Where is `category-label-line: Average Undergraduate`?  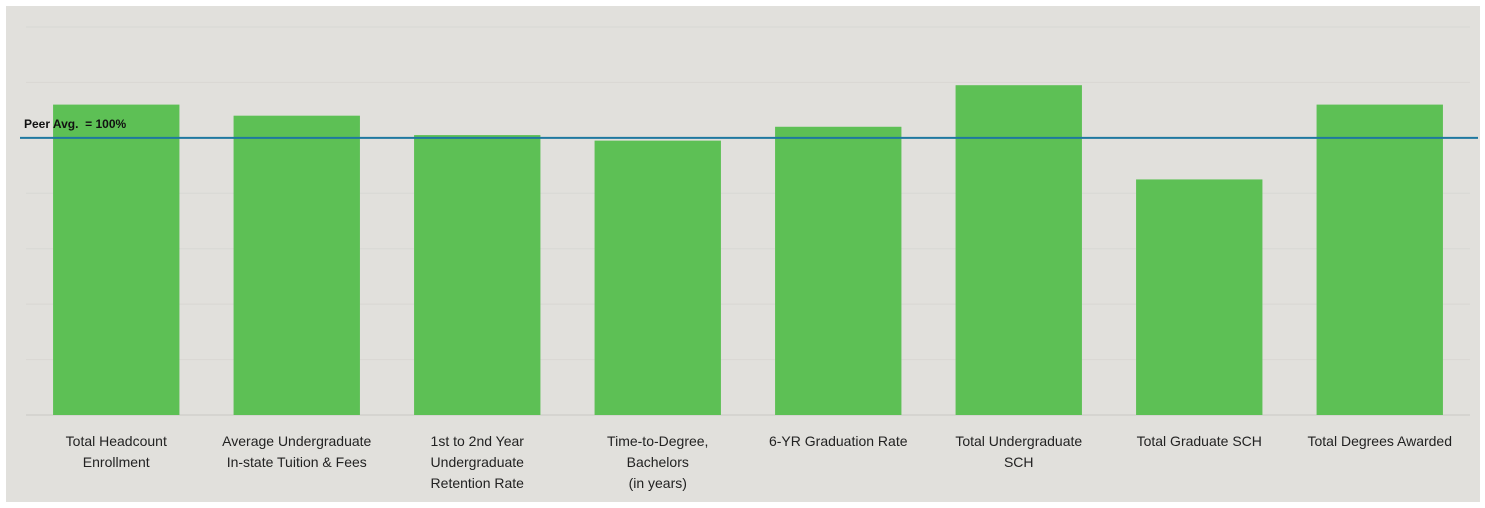
category-label-line: Average Undergraduate is located at coordinates (296, 441).